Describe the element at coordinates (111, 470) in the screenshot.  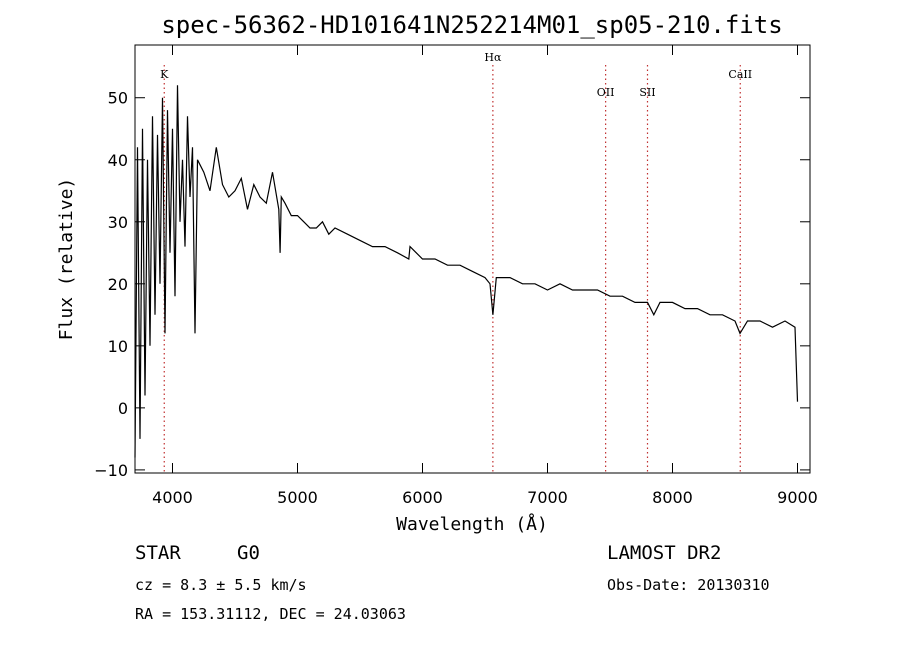
I see `y-tick-label: −10` at that location.